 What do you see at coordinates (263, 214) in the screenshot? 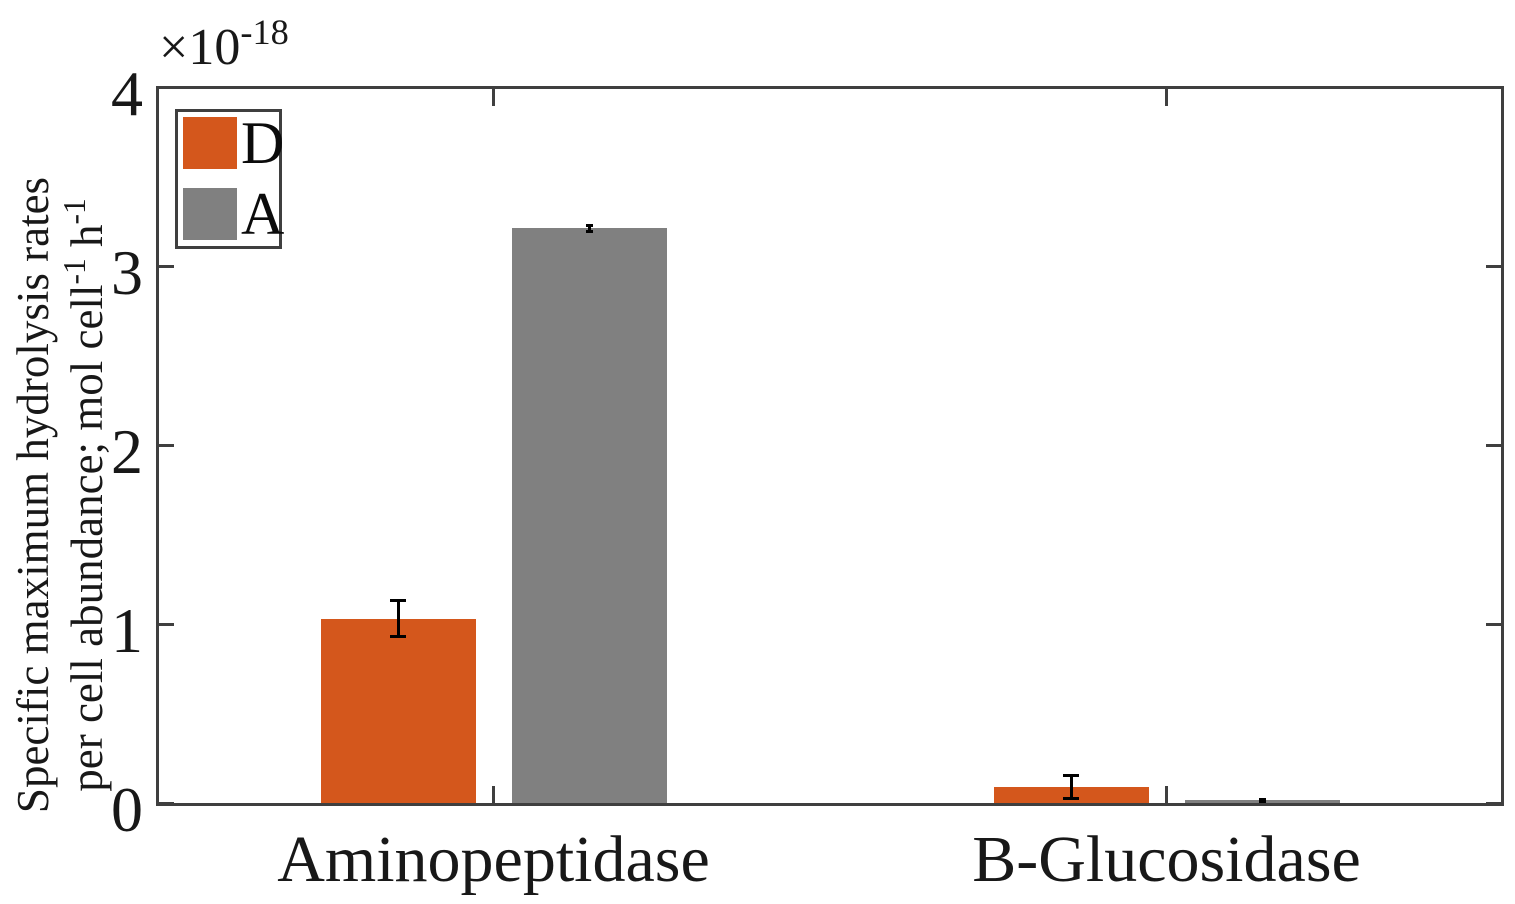
I see `legend-label-a: A` at bounding box center [263, 214].